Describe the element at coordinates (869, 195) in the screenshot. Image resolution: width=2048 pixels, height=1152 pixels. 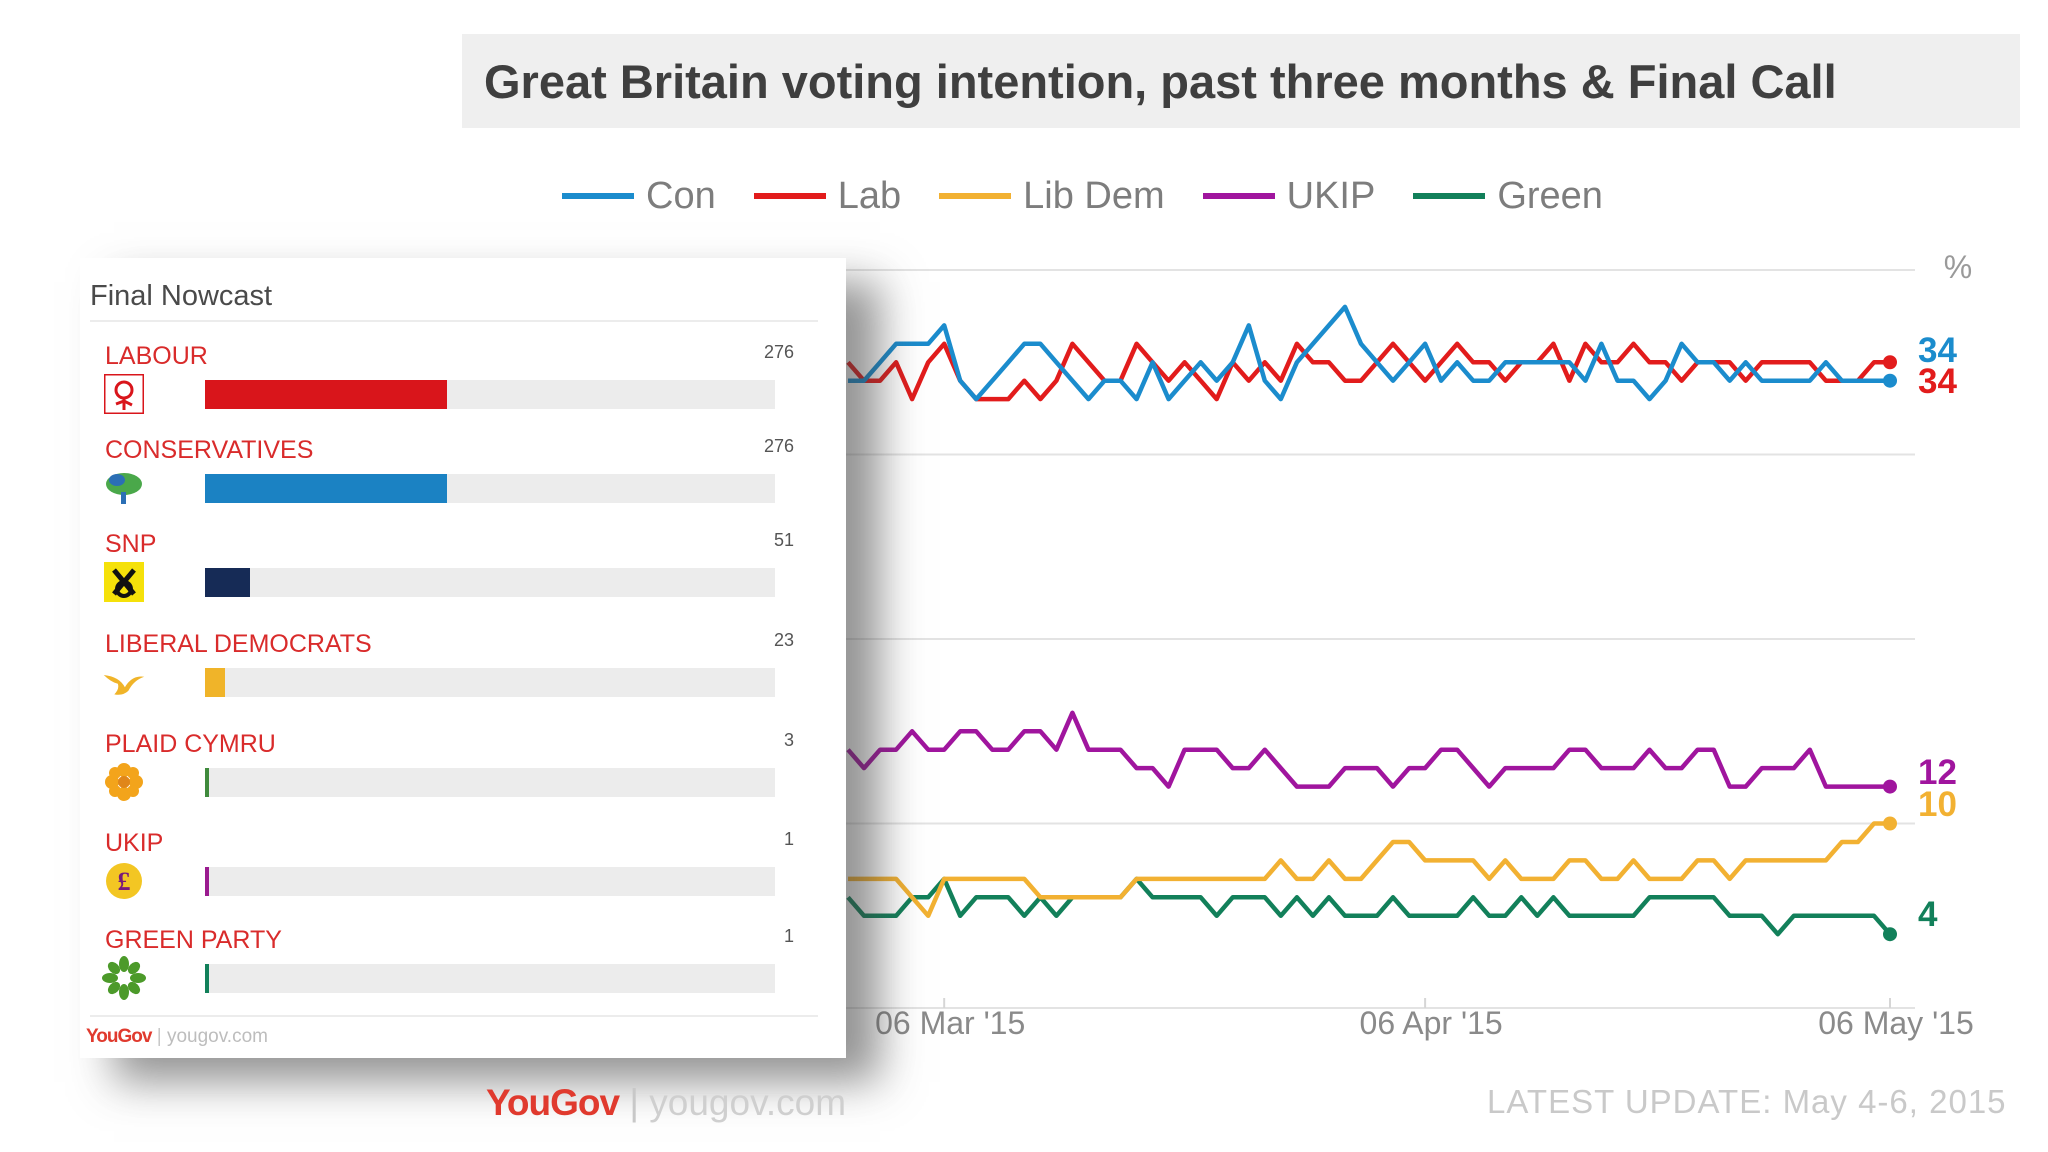
I see `legend-label-lab: Lab` at that location.